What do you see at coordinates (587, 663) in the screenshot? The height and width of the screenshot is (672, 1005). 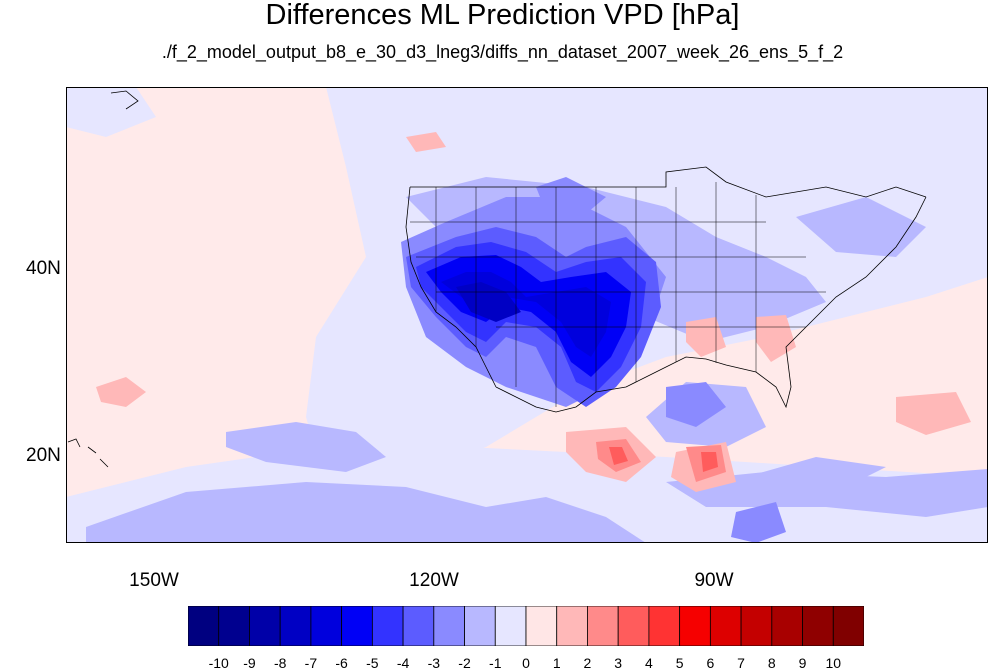 I see `colorbar-tick-label: 2` at bounding box center [587, 663].